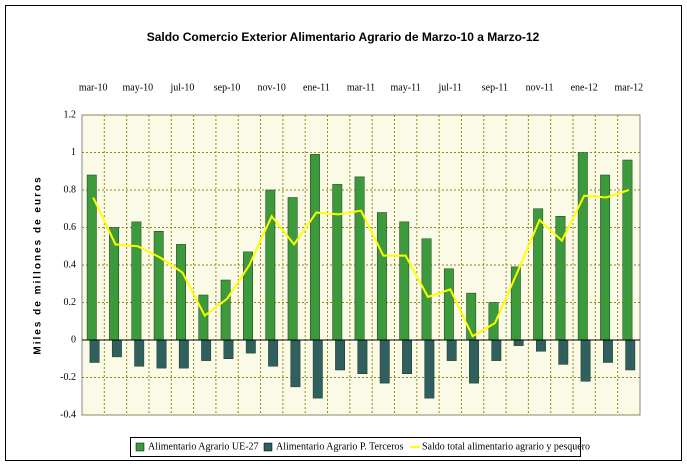 This screenshot has height=466, width=687. I want to click on y-tick-label: 1, so click(73, 152).